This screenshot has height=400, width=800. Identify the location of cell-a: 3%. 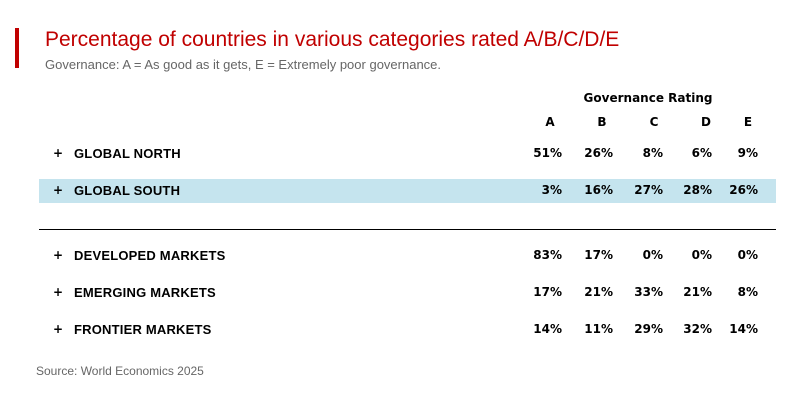
(551, 190).